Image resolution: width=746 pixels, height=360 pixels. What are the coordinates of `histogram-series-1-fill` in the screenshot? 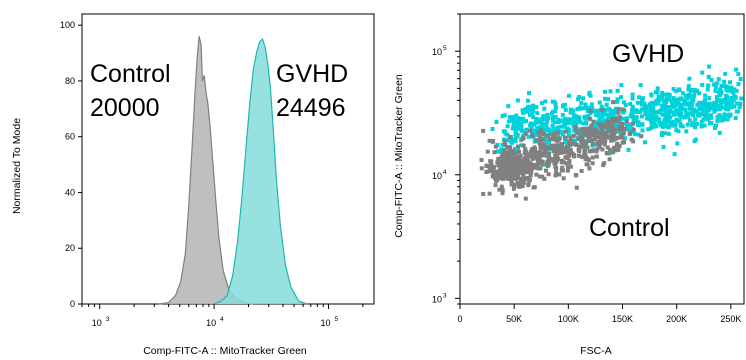 It's located at (206, 170).